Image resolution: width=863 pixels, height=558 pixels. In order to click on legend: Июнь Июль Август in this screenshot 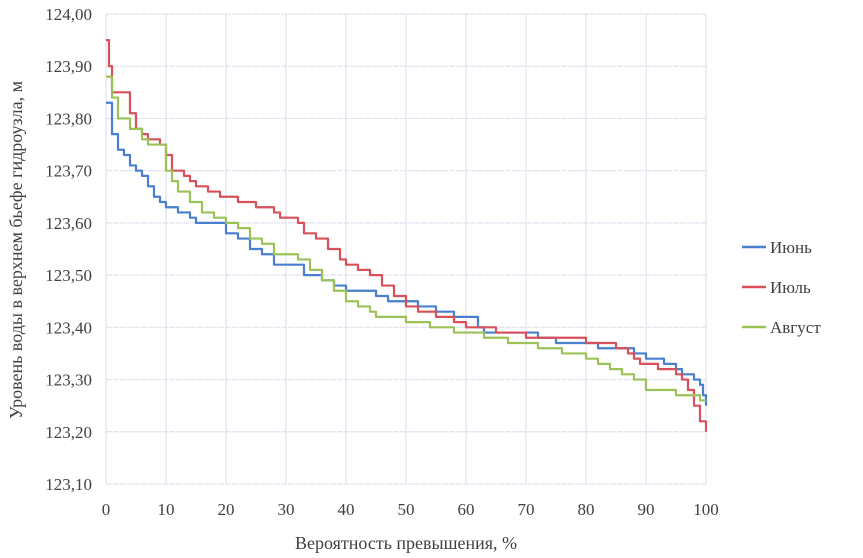, I will do `click(781, 287)`.